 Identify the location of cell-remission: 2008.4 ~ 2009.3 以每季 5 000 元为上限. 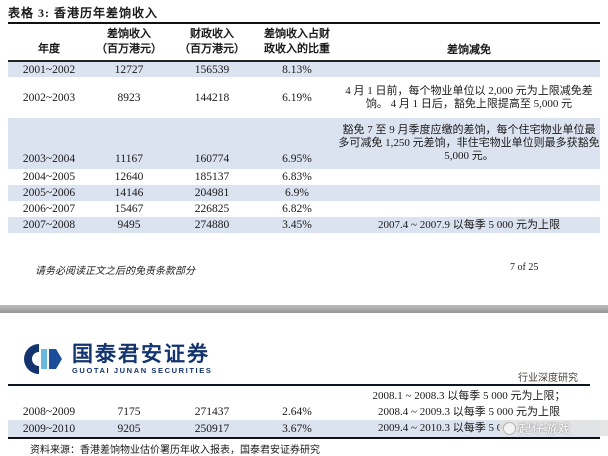
(469, 411).